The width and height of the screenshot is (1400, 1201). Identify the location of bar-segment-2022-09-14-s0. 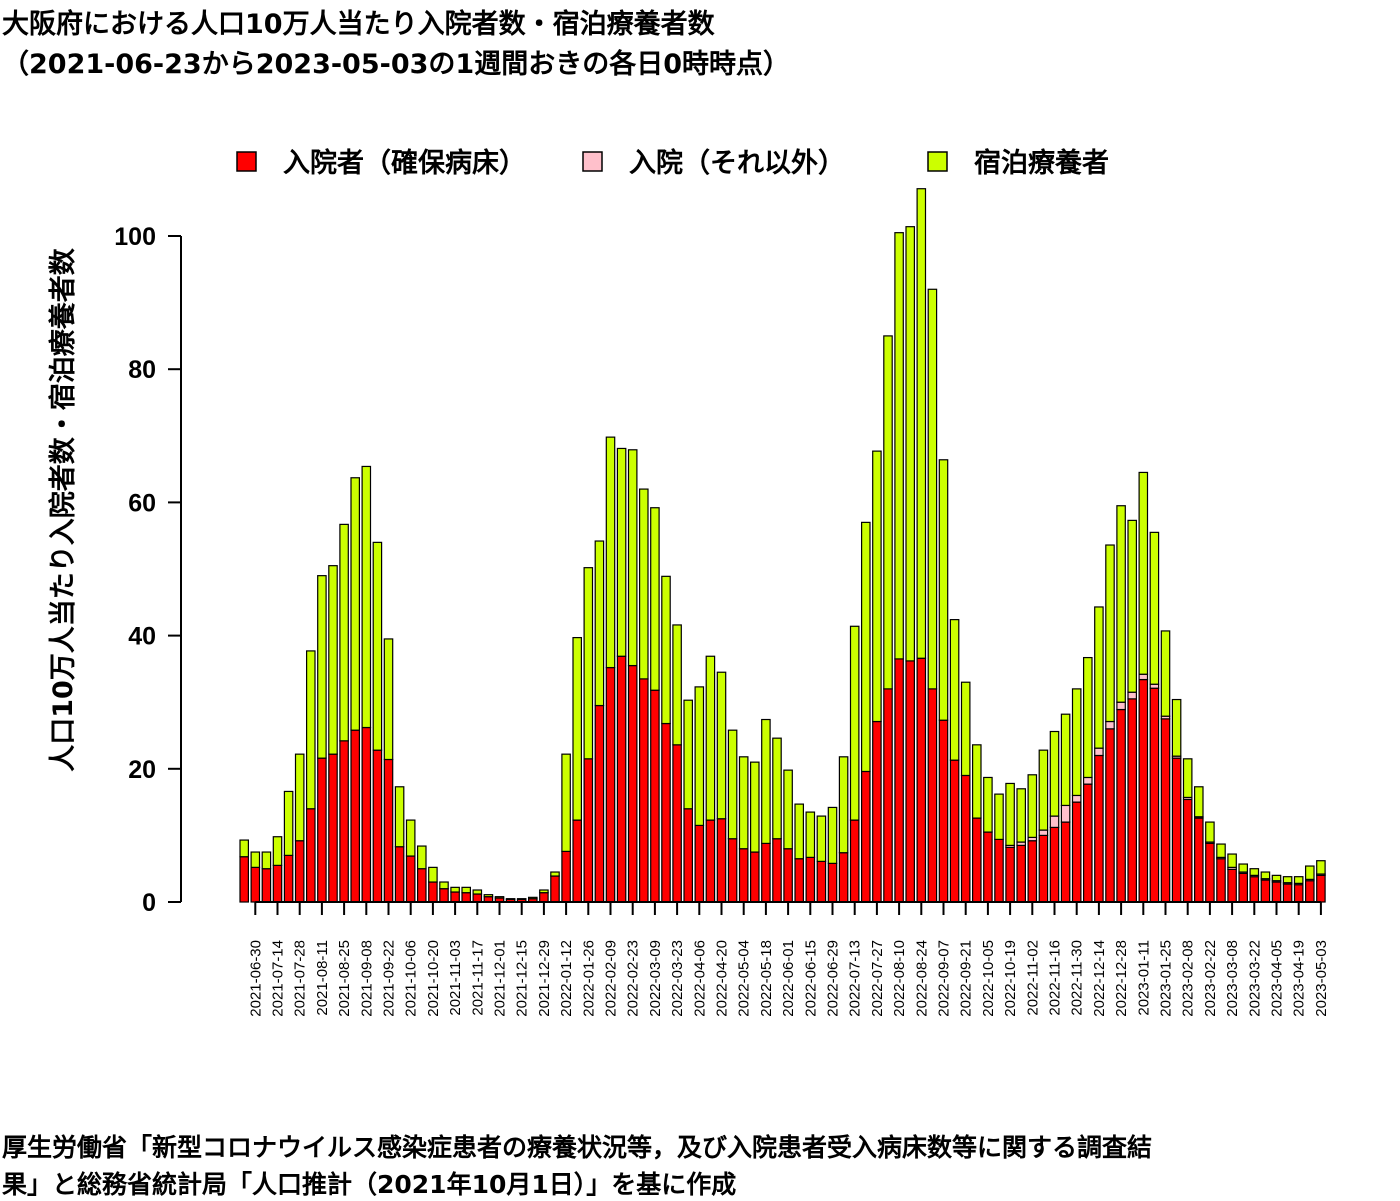
(954, 831).